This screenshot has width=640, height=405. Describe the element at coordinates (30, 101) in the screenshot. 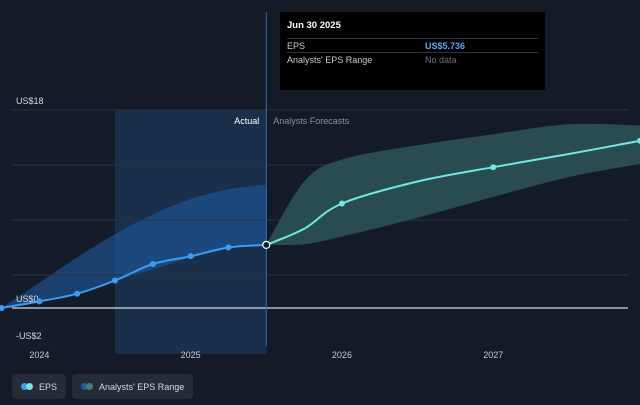

I see `y-label-top: US$18` at that location.